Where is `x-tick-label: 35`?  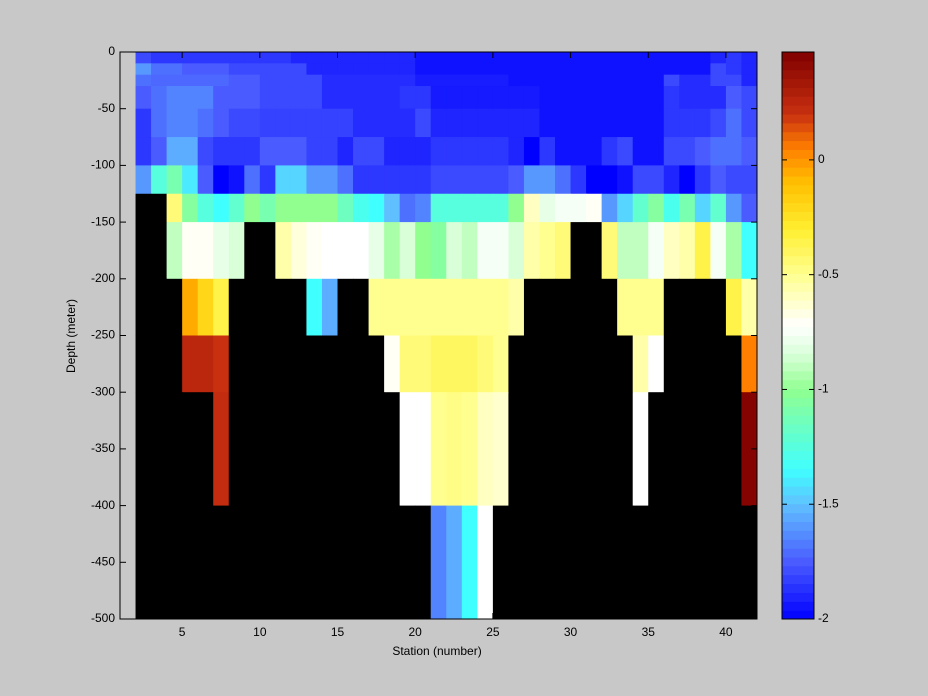
x-tick-label: 35 is located at coordinates (649, 632).